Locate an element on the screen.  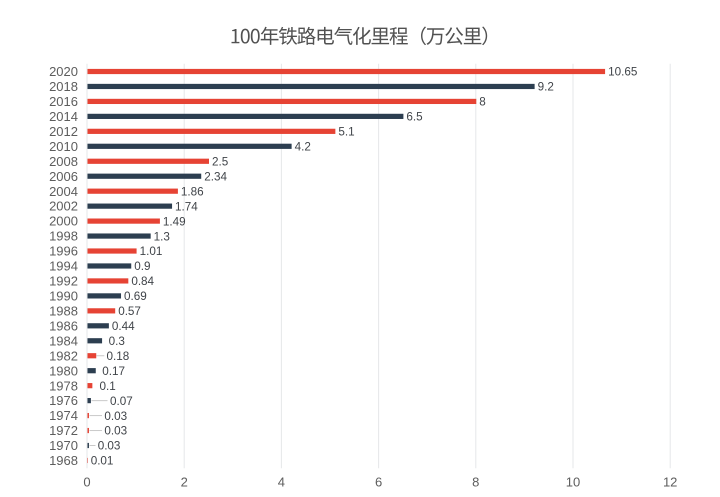
svg-text: 1988 is located at coordinates (63, 310).